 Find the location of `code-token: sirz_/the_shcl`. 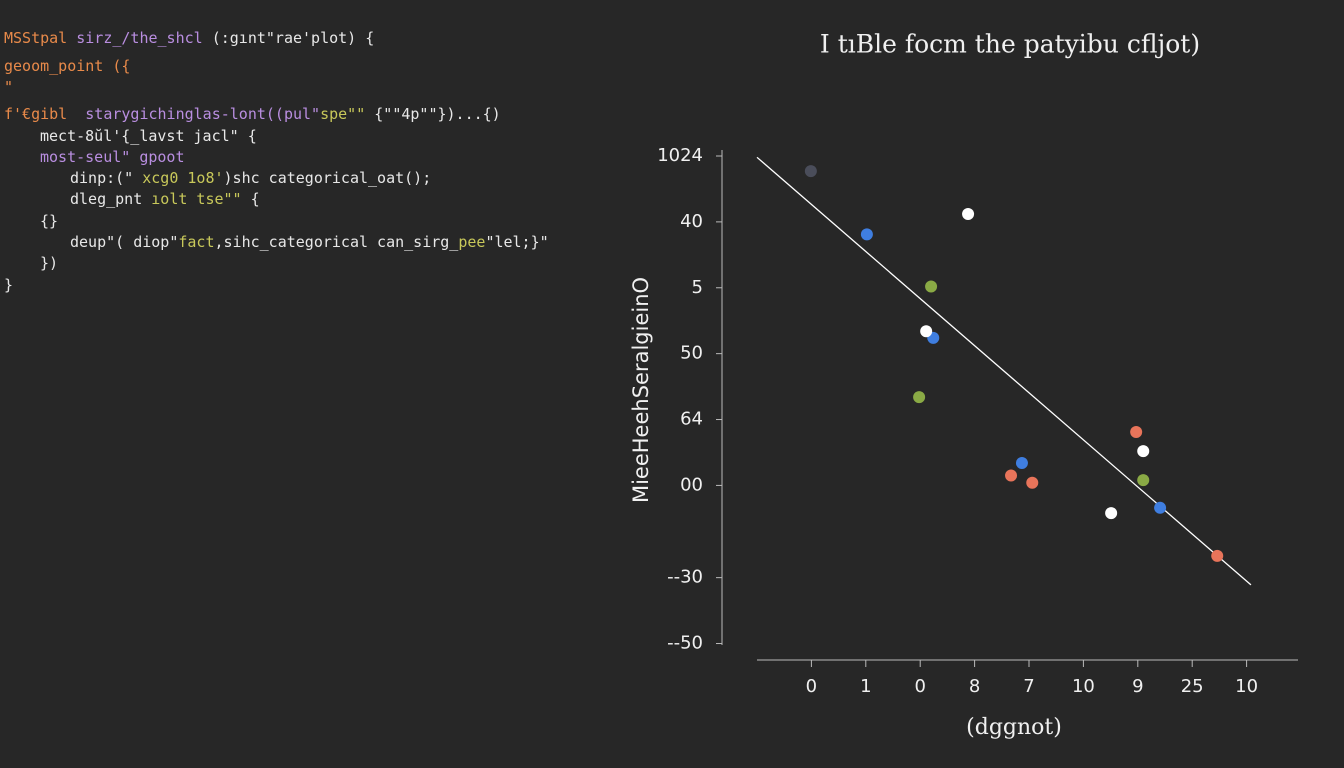

code-token: sirz_/the_shcl is located at coordinates (135, 38).